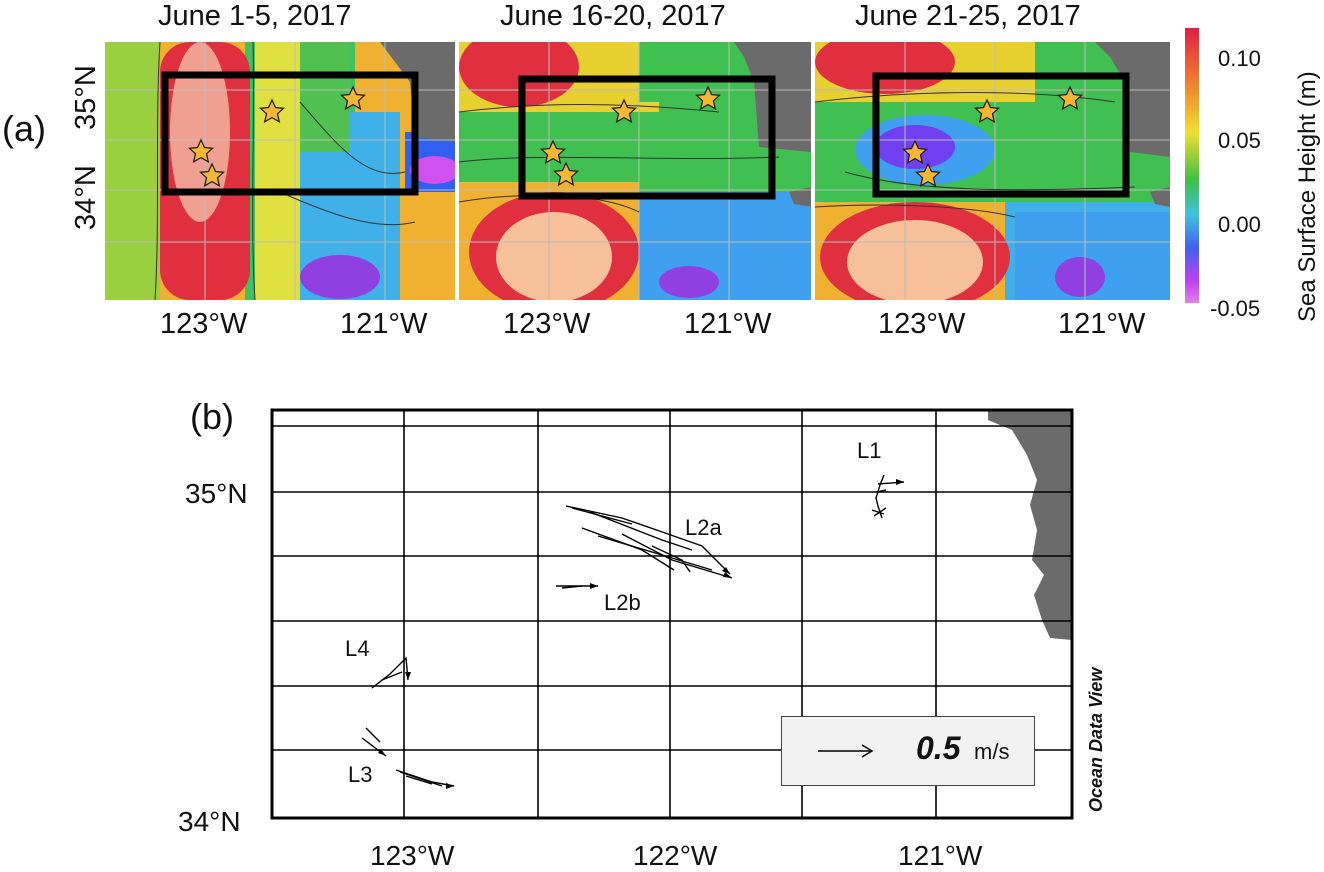  I want to click on ocean-data-view-watermark: Ocean Data View, so click(1096, 739).